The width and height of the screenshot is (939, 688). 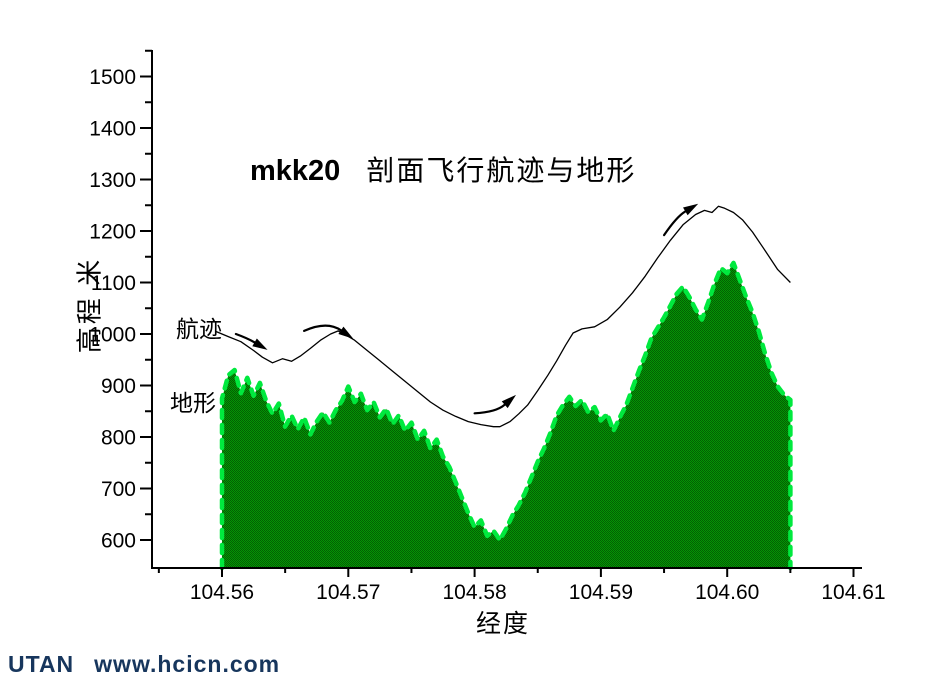 I want to click on watermark-brand: UTAN, so click(x=41, y=664).